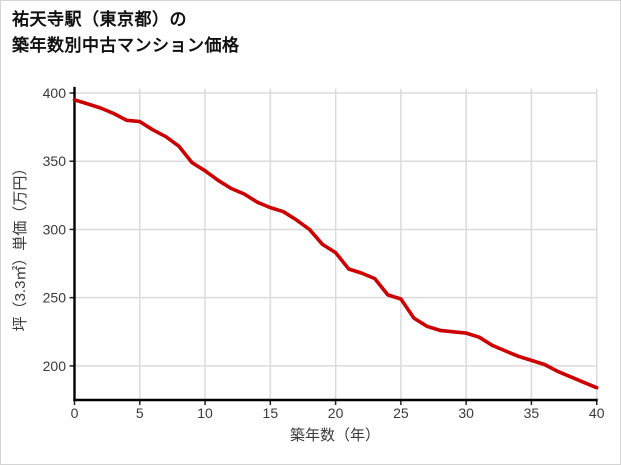 This screenshot has height=465, width=621. I want to click on x-tick-label: 10, so click(205, 413).